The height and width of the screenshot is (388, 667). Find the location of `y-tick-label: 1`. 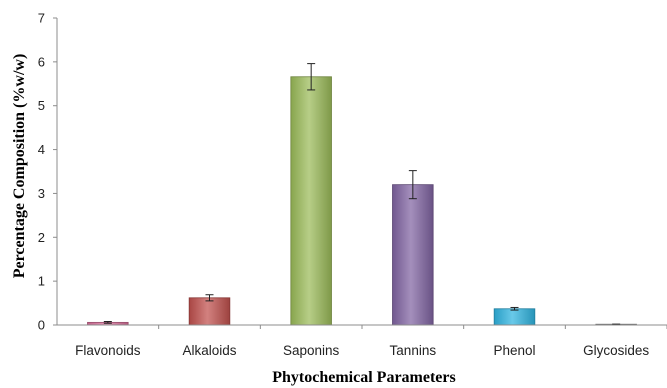

y-tick-label: 1 is located at coordinates (41, 281).